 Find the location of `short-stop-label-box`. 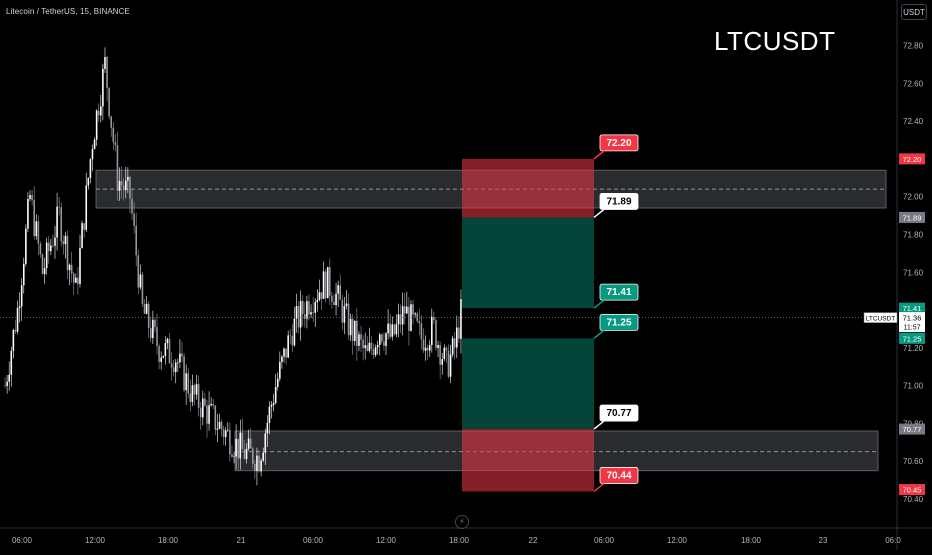

short-stop-label-box is located at coordinates (619, 143).